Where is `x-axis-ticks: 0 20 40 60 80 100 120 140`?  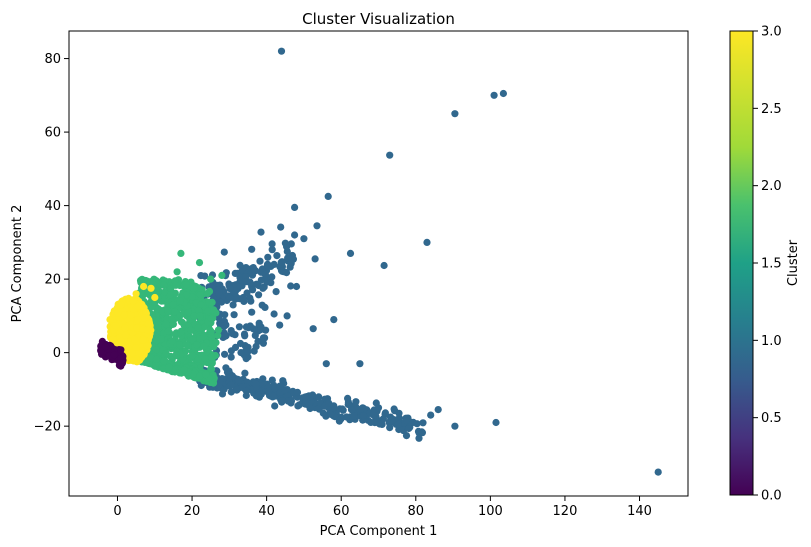 x-axis-ticks: 0 20 40 60 80 100 120 140 is located at coordinates (382, 507).